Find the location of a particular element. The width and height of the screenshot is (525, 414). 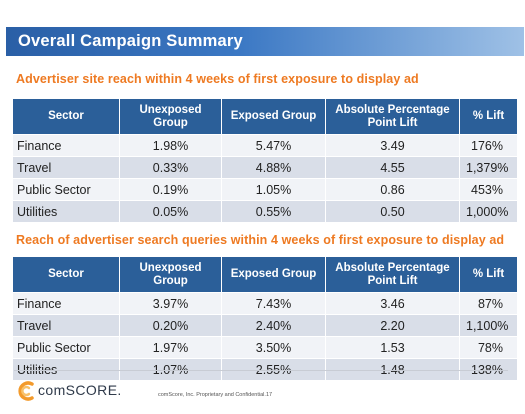

table-row: Finance 1.98% 5.47% 3.49 176% is located at coordinates (265, 145).